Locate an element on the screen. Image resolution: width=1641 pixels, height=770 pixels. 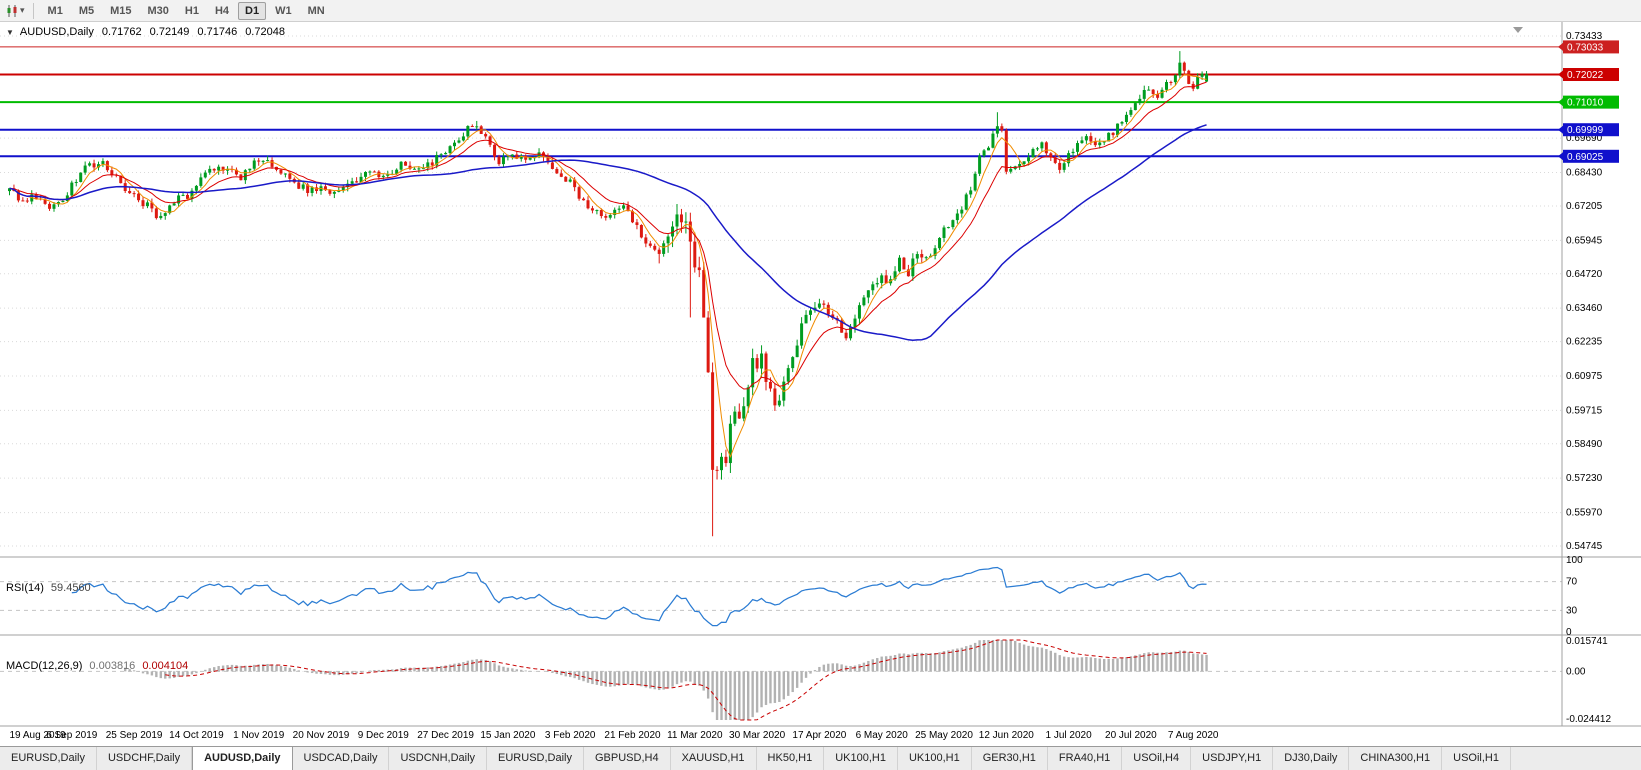
dropdown-caret-icon: ▾ is located at coordinates (22, 10).